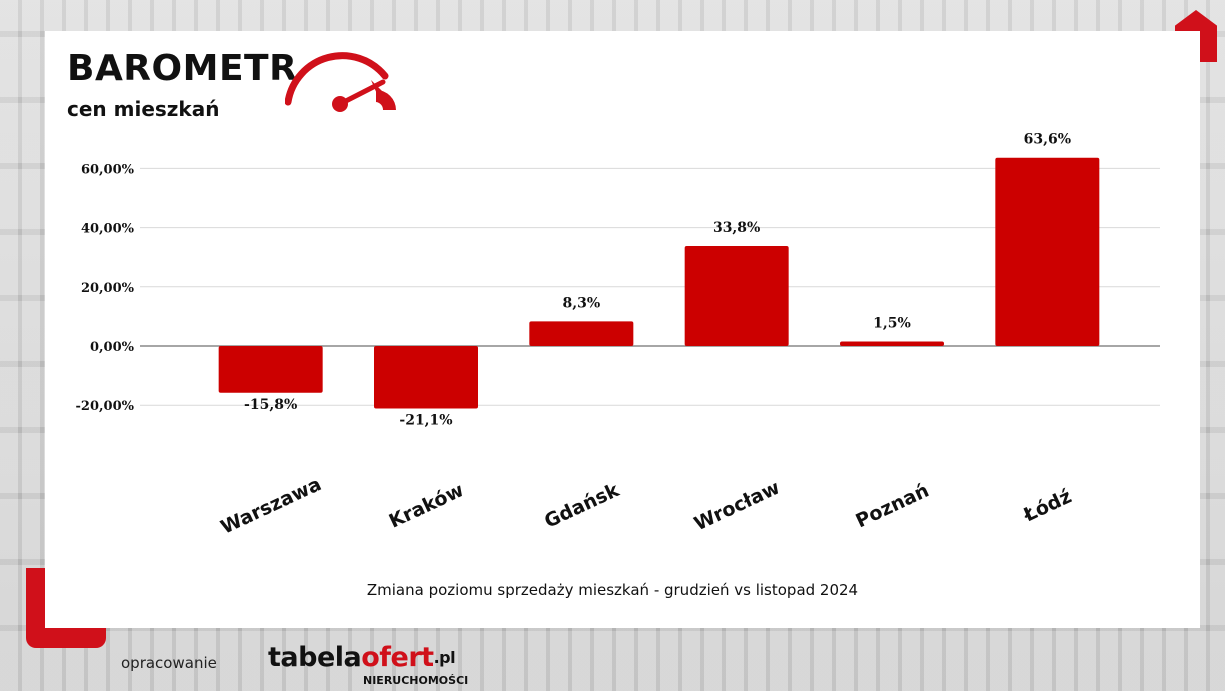 The image size is (1225, 691). Describe the element at coordinates (736, 228) in the screenshot. I see `data-label: 33,8%` at that location.